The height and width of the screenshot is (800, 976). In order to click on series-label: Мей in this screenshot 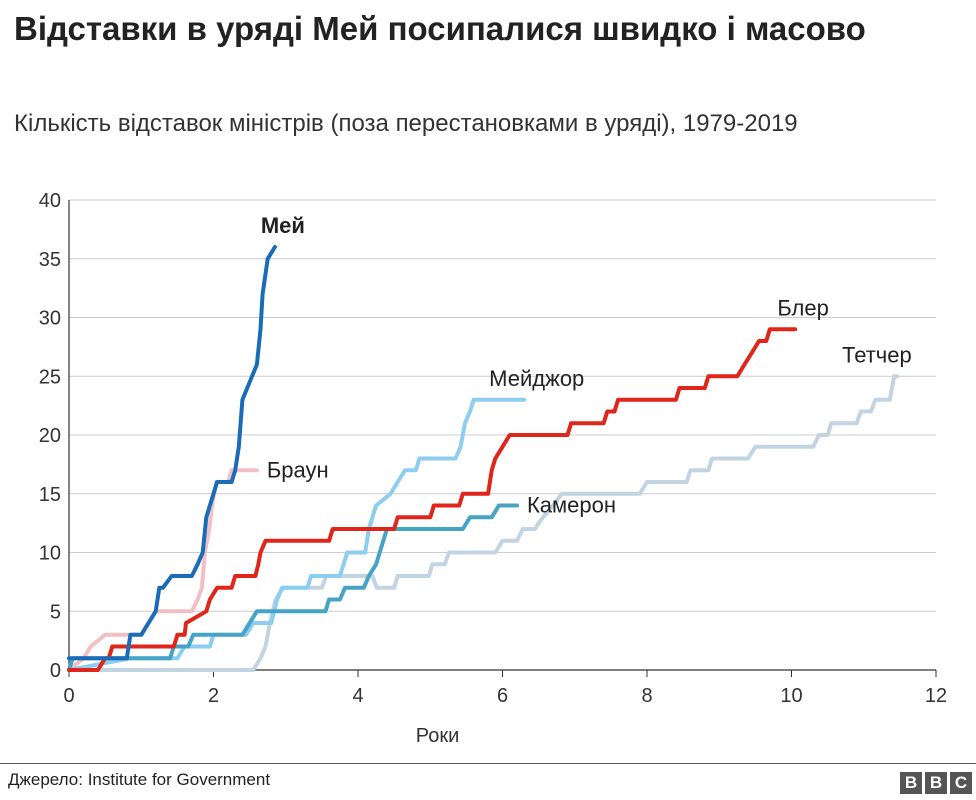, I will do `click(283, 225)`.